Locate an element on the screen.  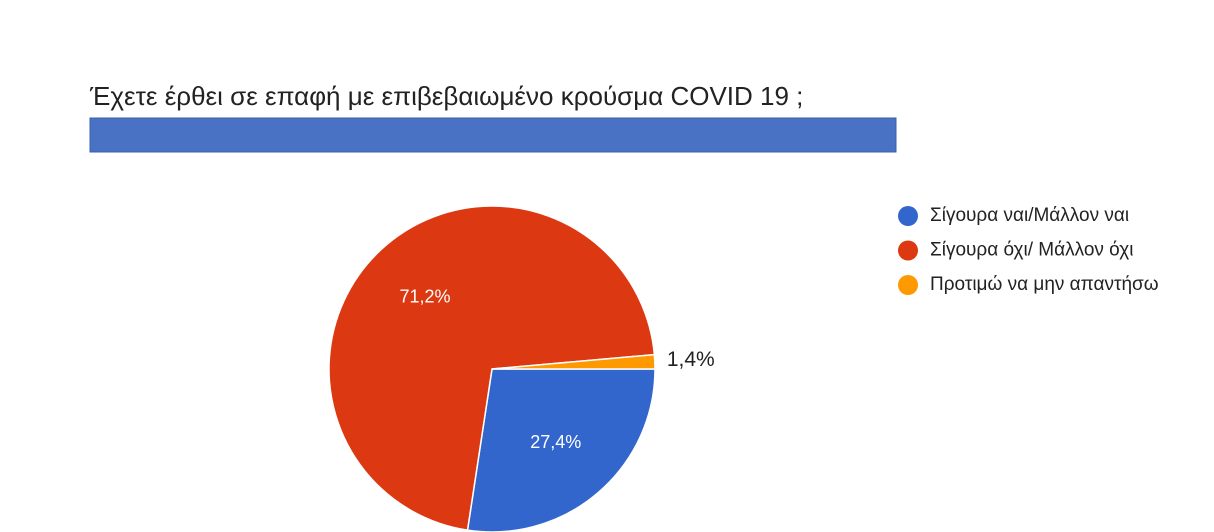
slice-label: 71,2% is located at coordinates (425, 296).